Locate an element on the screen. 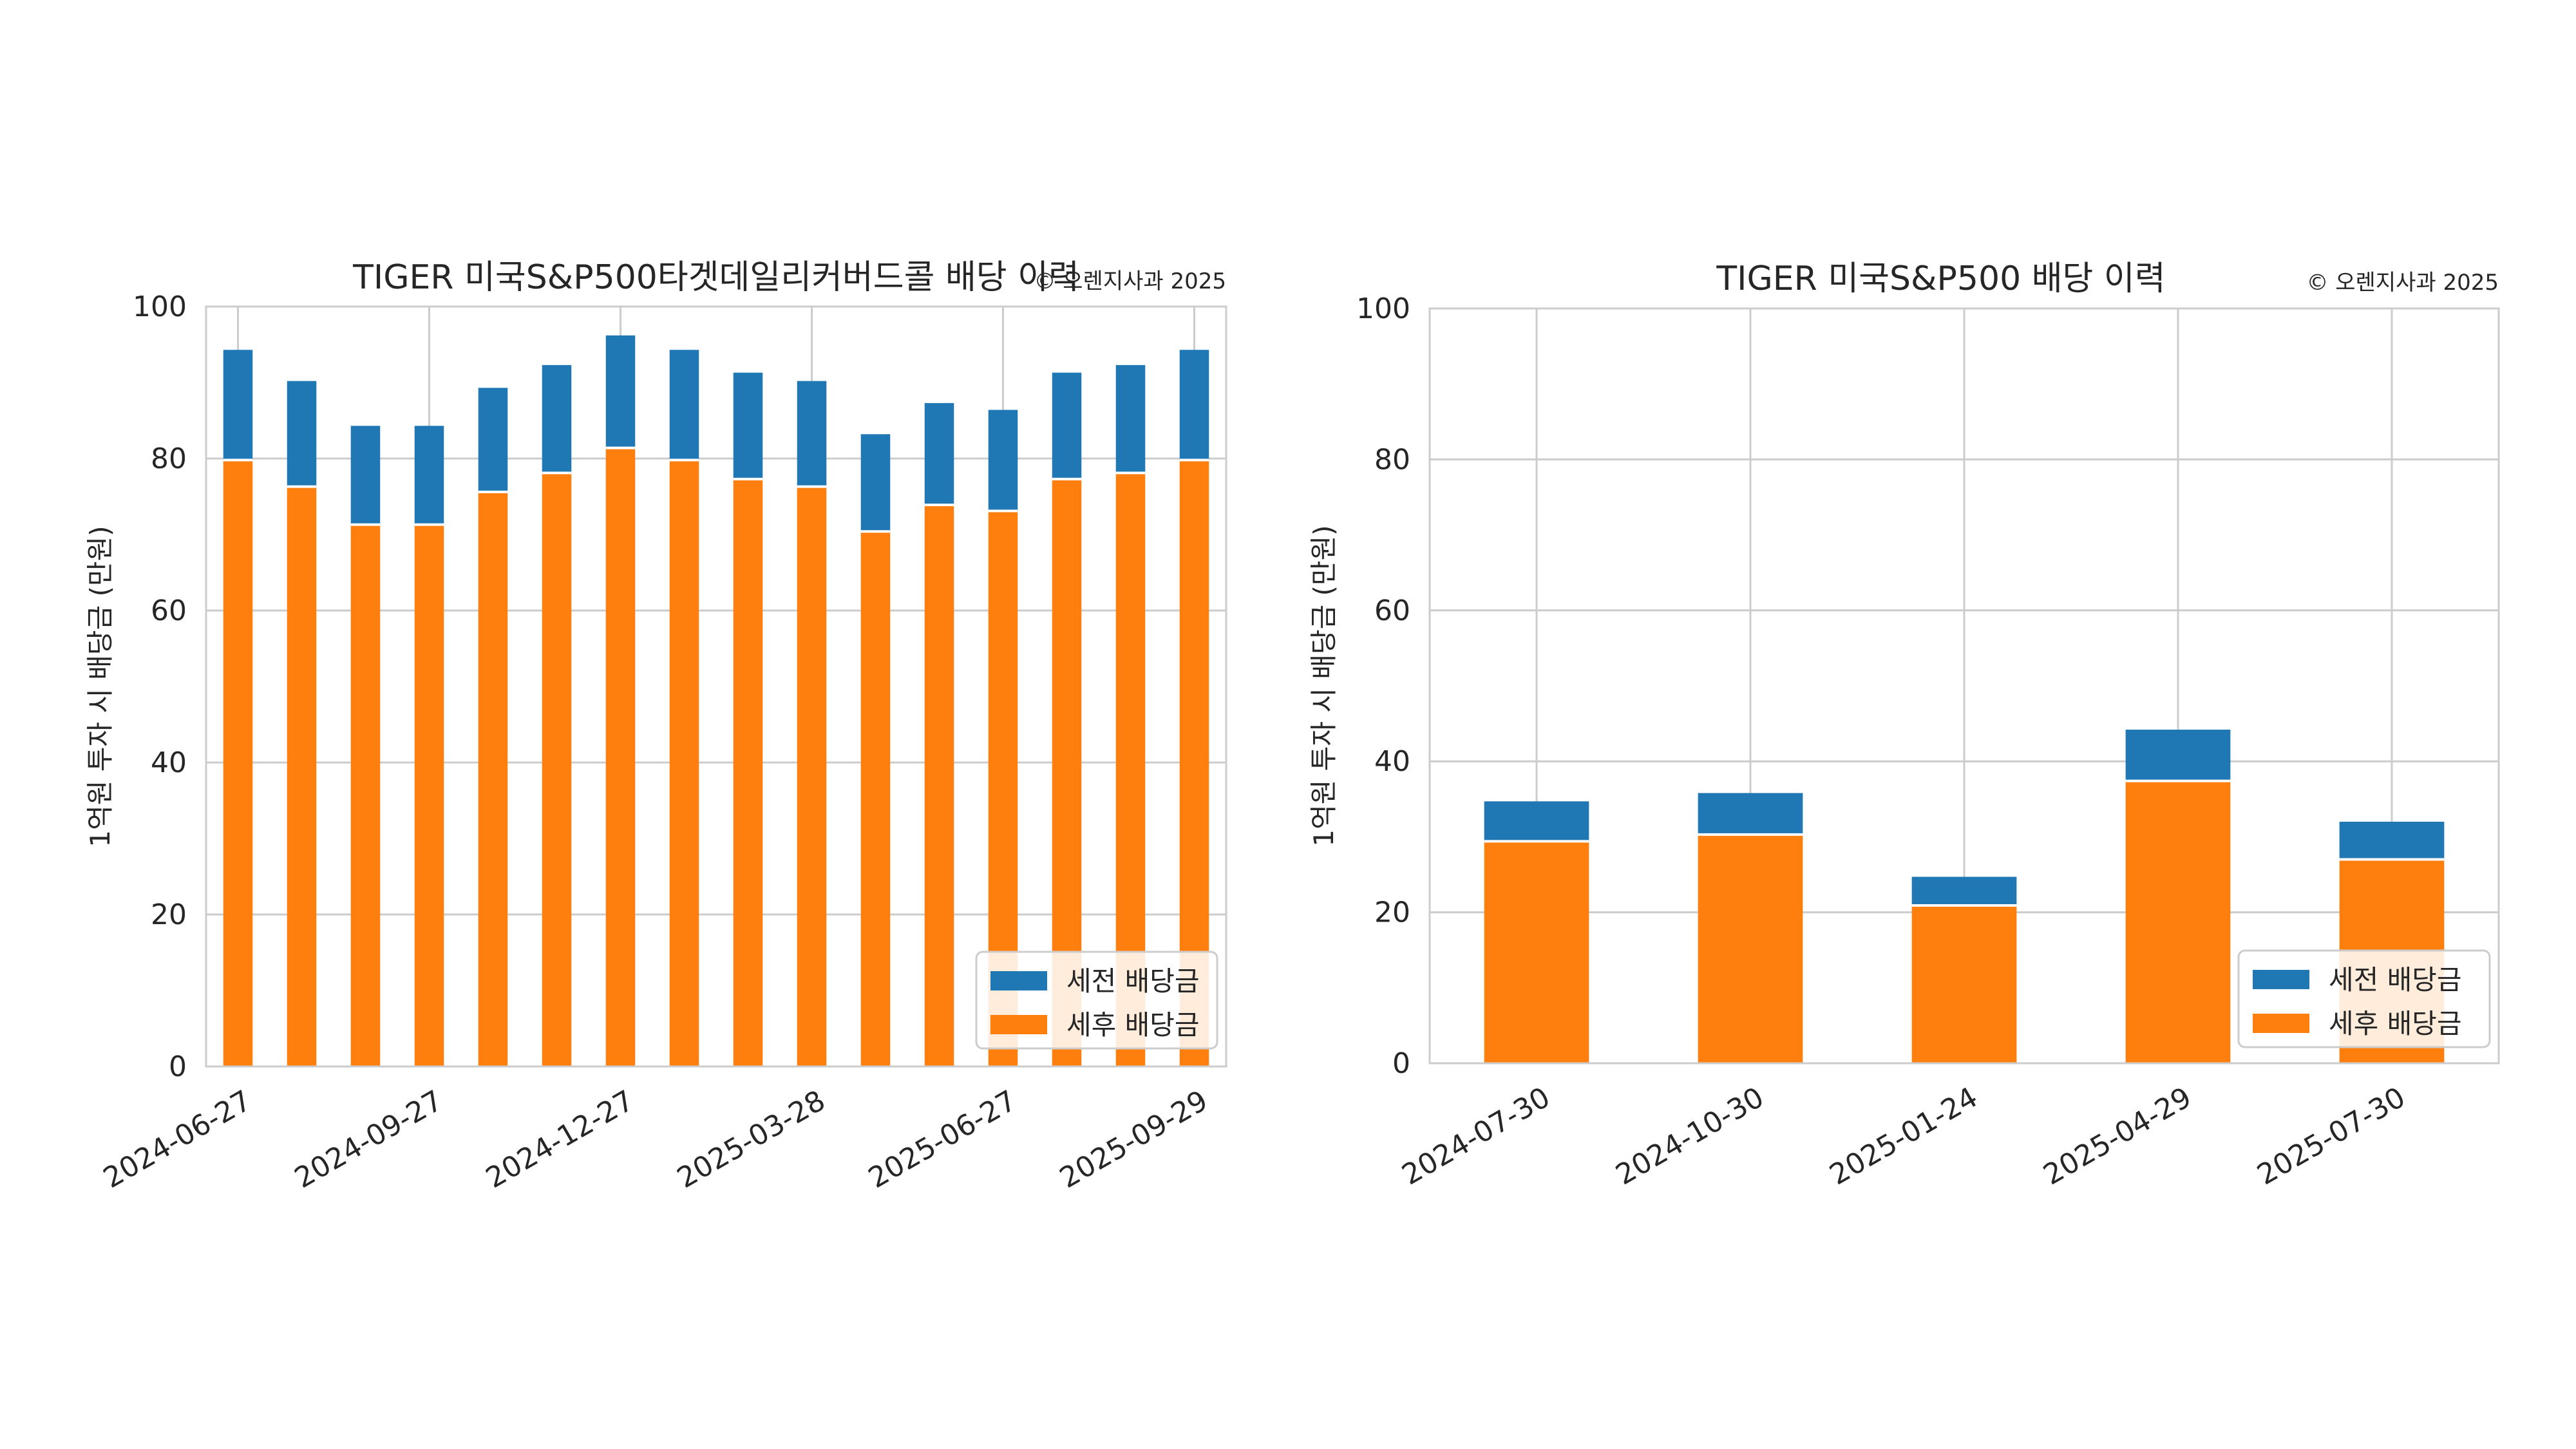 The width and height of the screenshot is (2576, 1449). x-tick-label: 2025-01-24 is located at coordinates (1904, 1136).